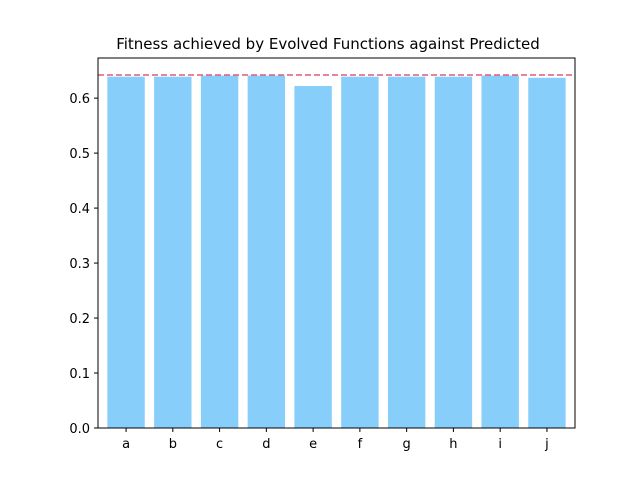 Image resolution: width=640 pixels, height=480 pixels. Describe the element at coordinates (79, 209) in the screenshot. I see `y-tick-label: 0.4` at that location.